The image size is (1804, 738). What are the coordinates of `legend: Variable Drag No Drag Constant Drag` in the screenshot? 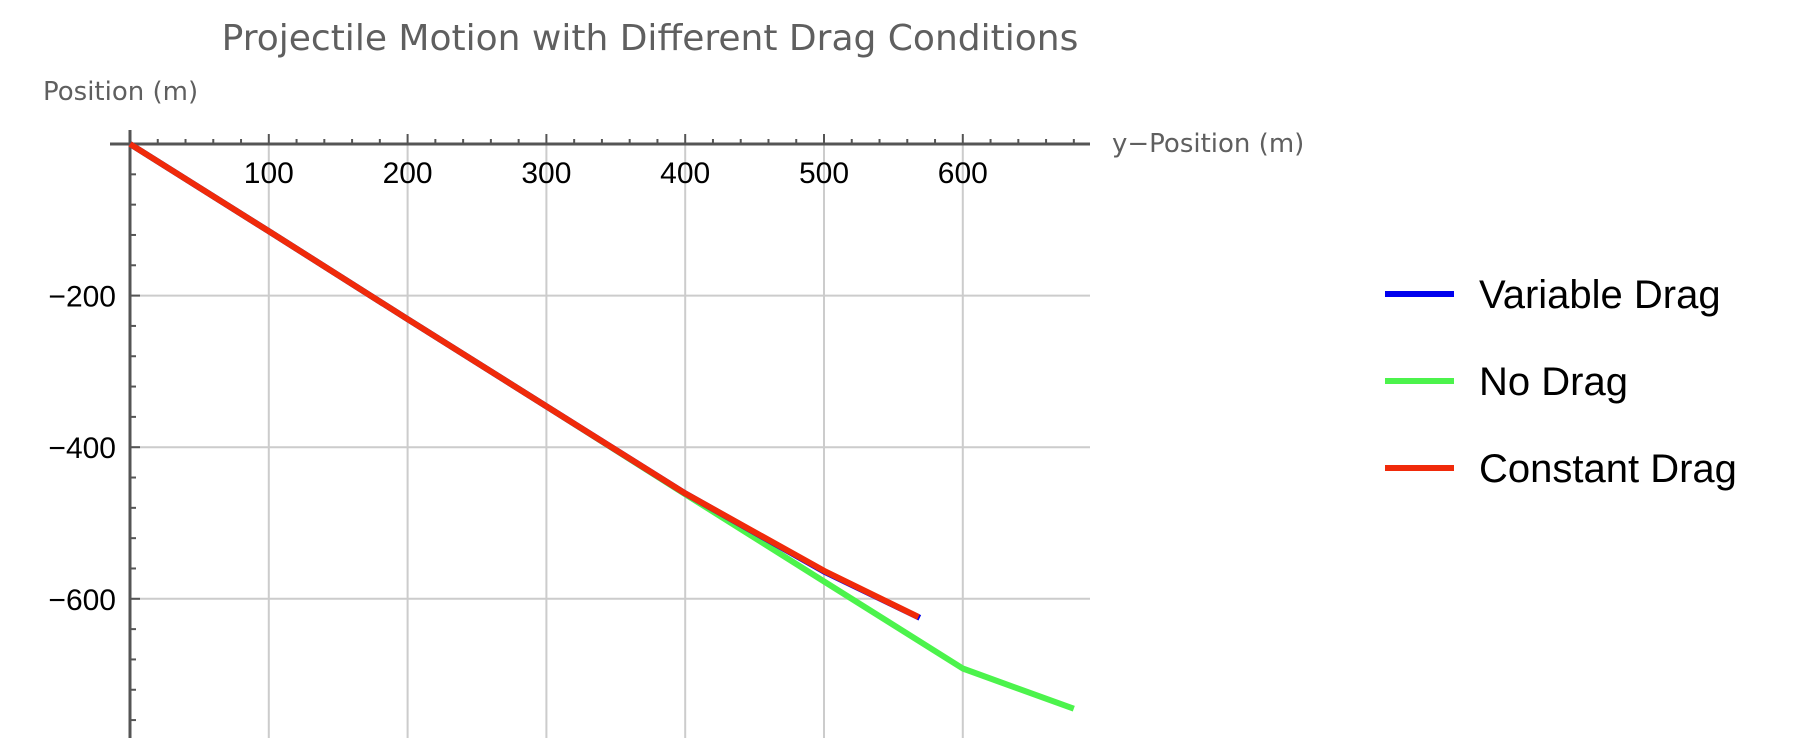 It's located at (1561, 382).